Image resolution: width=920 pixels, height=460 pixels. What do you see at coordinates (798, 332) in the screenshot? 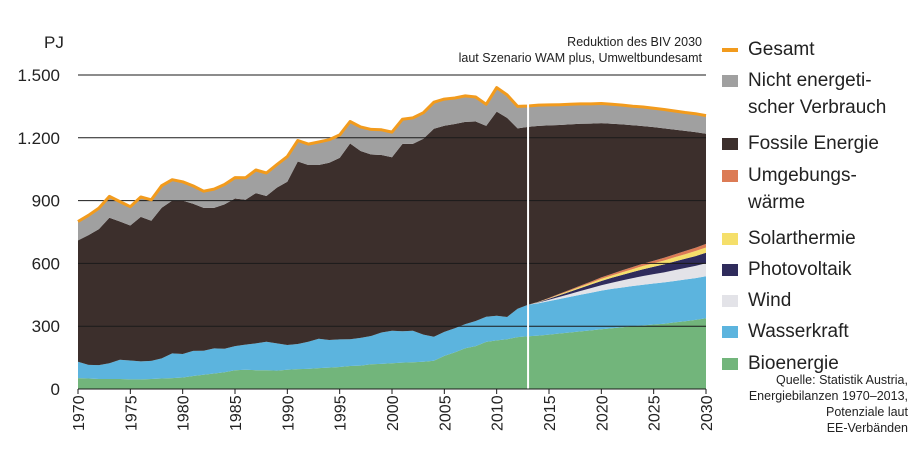
I see `legend-label: Wasserkraft` at bounding box center [798, 332].